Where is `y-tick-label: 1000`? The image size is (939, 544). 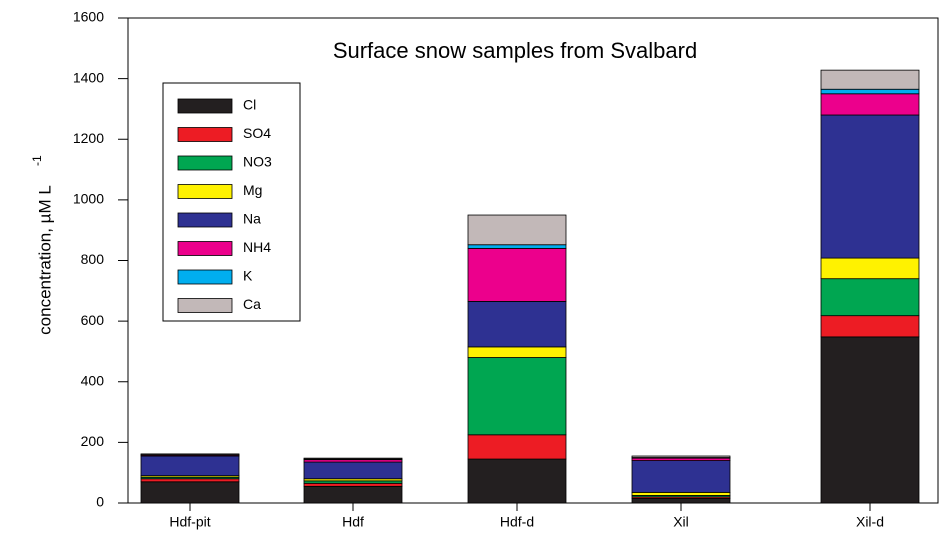
y-tick-label: 1000 is located at coordinates (88, 199).